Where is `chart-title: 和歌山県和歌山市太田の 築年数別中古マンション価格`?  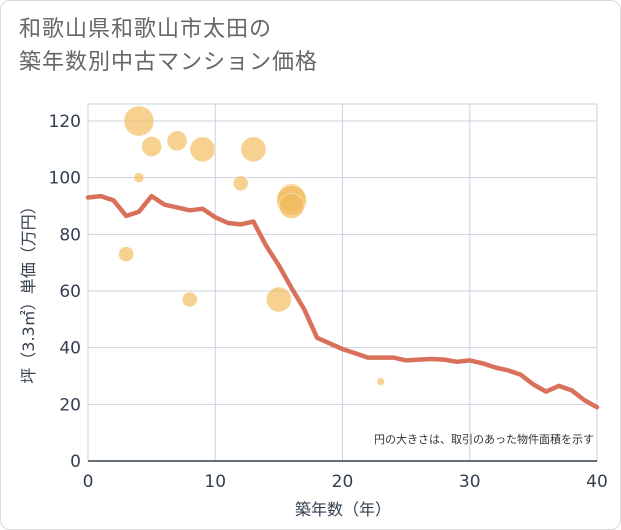
chart-title: 和歌山県和歌山市太田の 築年数別中古マンション価格 is located at coordinates (168, 46).